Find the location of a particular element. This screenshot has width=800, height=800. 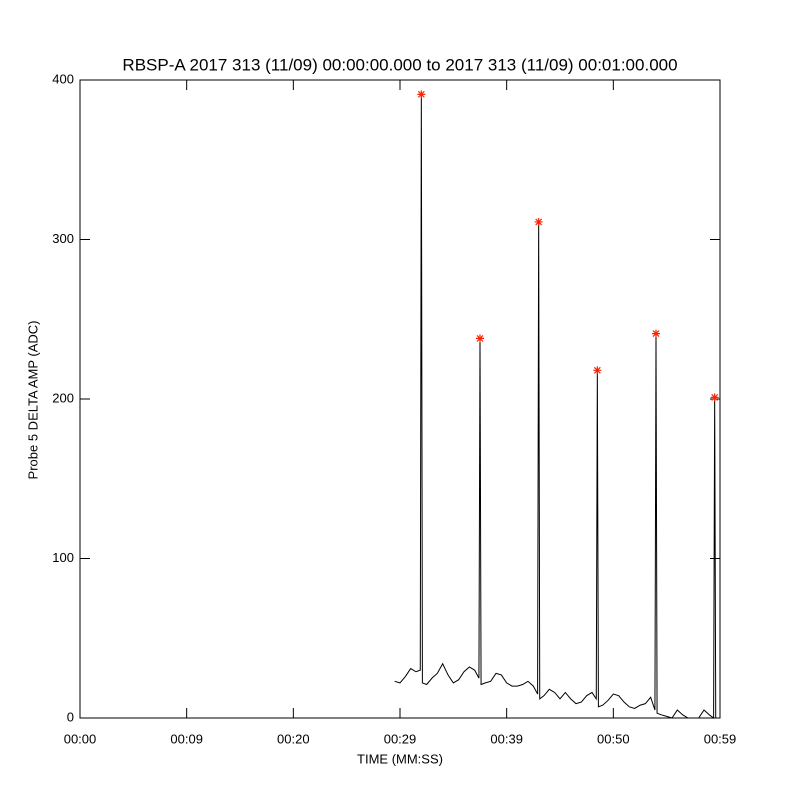

y-tick-label: 0 is located at coordinates (70, 716).